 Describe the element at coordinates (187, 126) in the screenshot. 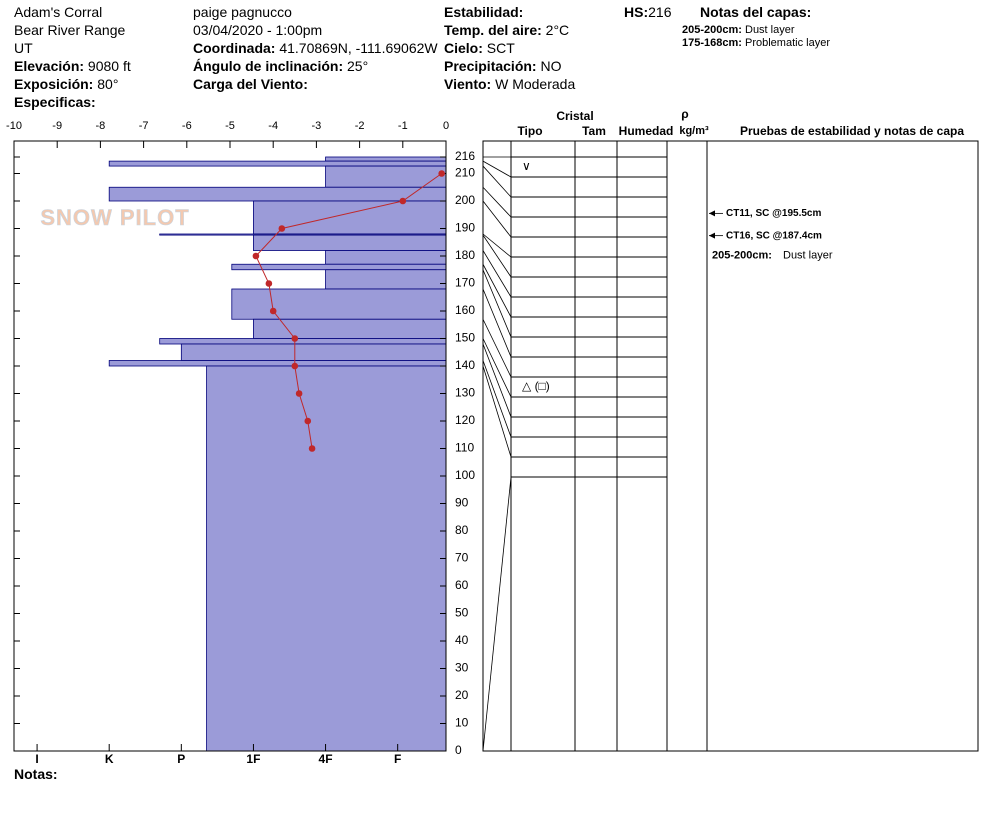

I see `x-tick-label: -6` at that location.